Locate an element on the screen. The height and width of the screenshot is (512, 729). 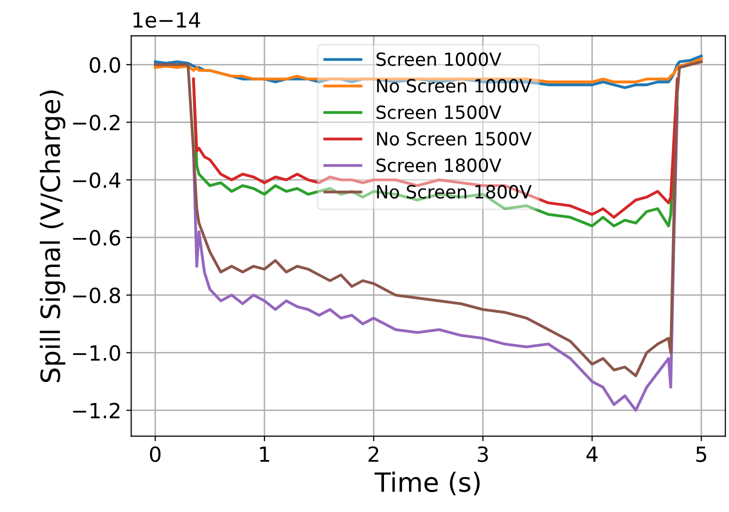
y-tick-label: −1.0 is located at coordinates (96, 353).